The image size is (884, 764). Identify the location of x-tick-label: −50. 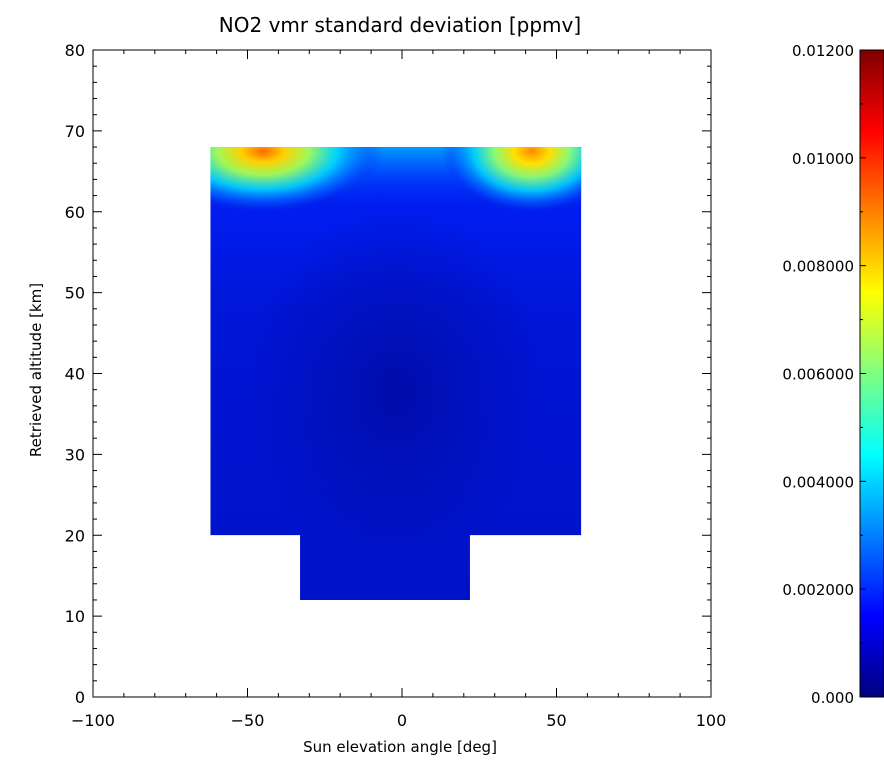
(248, 720).